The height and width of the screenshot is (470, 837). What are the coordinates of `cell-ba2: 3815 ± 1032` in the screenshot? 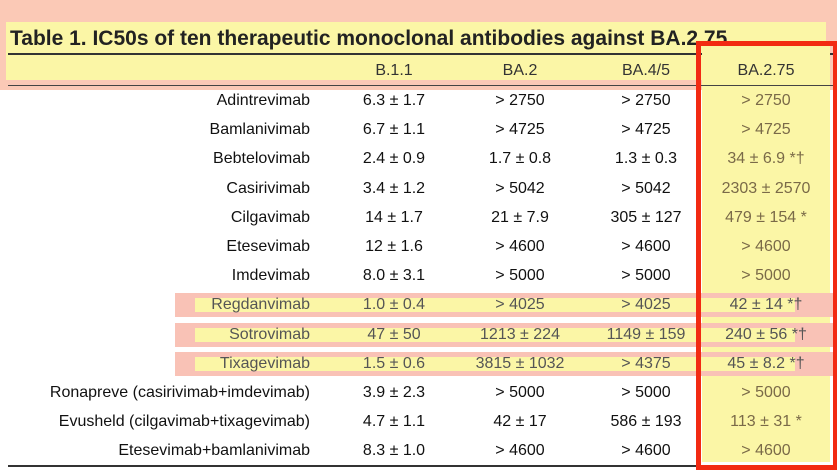 It's located at (520, 363).